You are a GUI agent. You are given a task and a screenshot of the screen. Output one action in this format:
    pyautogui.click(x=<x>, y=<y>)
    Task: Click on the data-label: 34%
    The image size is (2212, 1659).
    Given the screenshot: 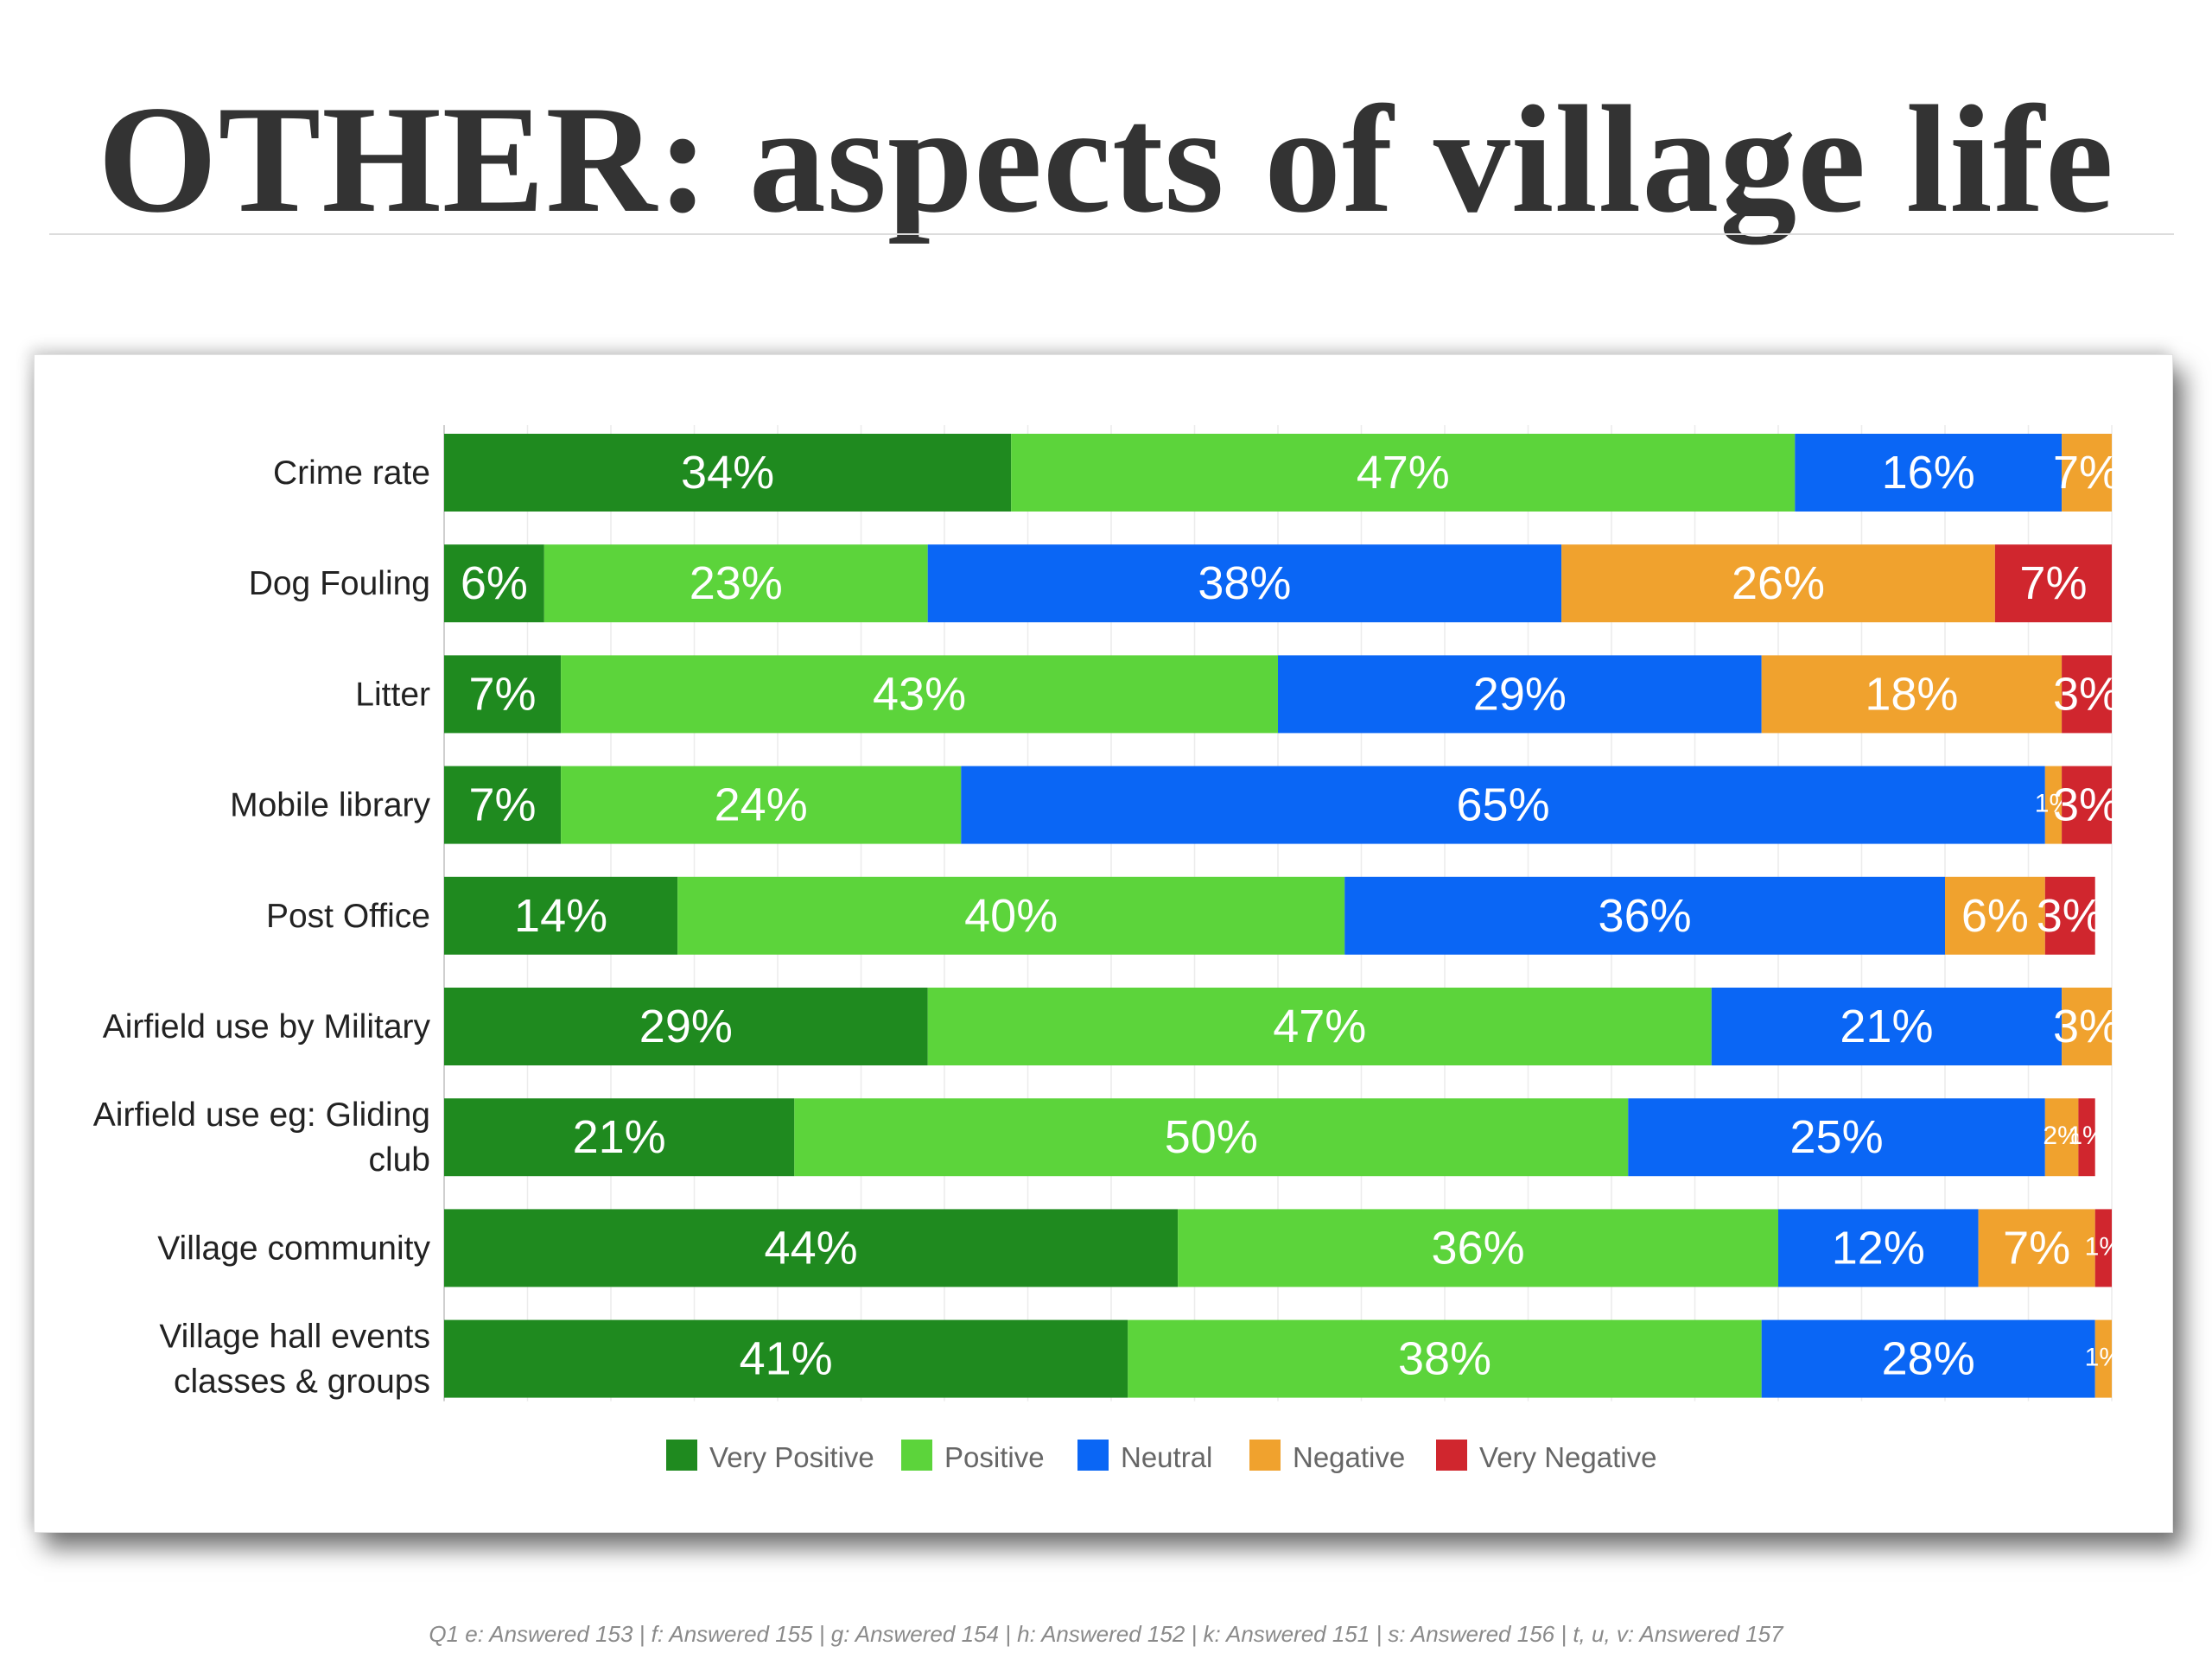 What is the action you would take?
    pyautogui.click(x=727, y=473)
    